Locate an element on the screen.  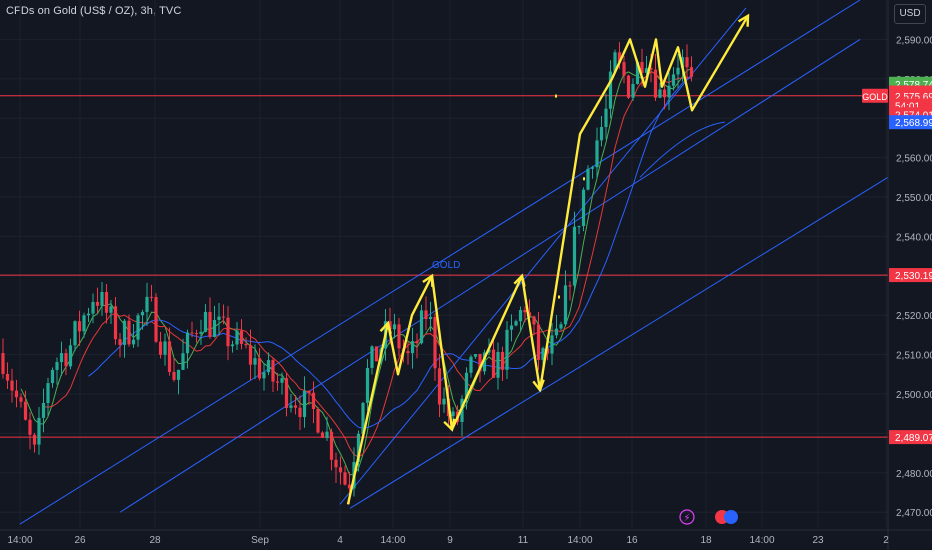
flag-icon is located at coordinates (731, 517).